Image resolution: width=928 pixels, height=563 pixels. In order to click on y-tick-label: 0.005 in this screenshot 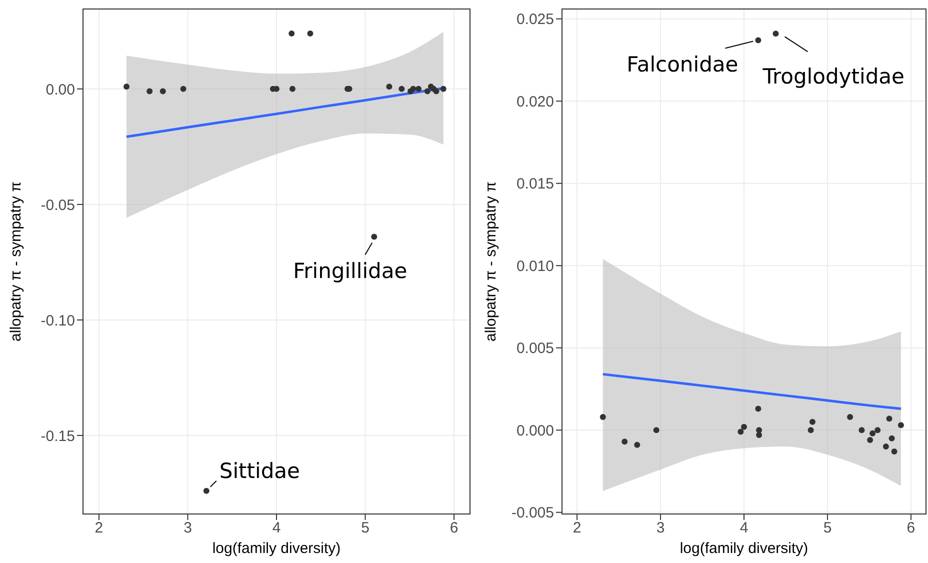, I will do `click(535, 349)`.